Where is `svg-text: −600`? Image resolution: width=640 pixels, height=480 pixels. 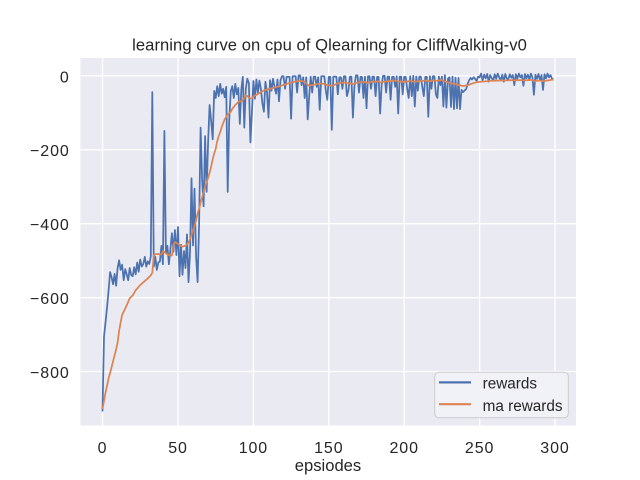 svg-text: −600 is located at coordinates (50, 299).